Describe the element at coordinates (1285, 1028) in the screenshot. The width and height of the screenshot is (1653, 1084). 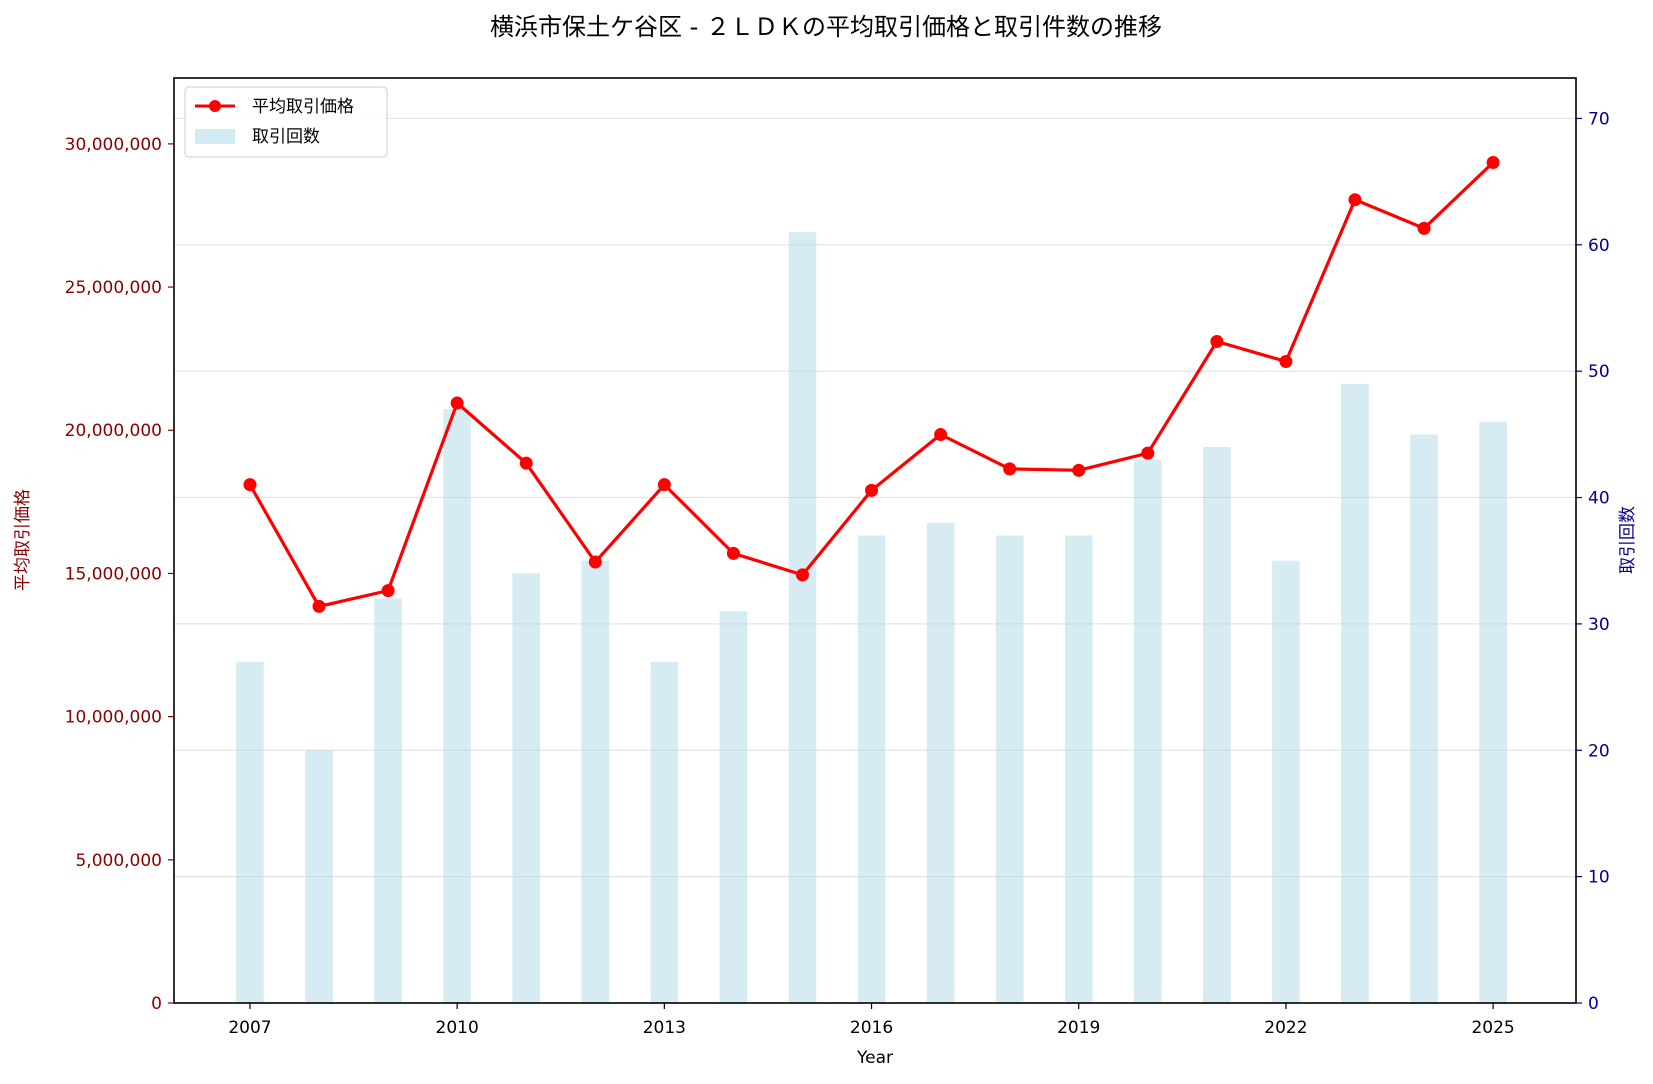
I see `x-tick-label: 2022` at that location.